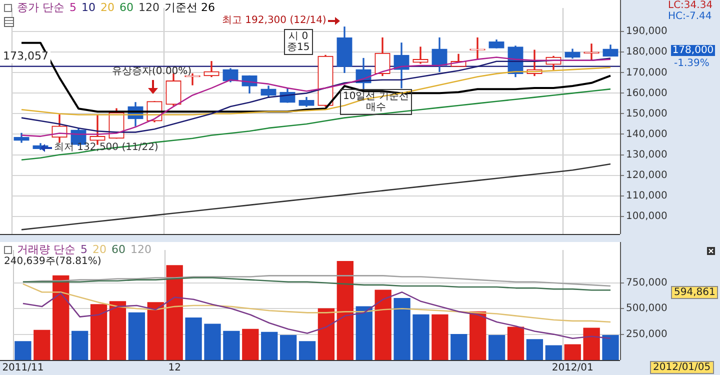  What do you see at coordinates (189, 7) in the screenshot?
I see `text: 기준선 26` at bounding box center [189, 7].